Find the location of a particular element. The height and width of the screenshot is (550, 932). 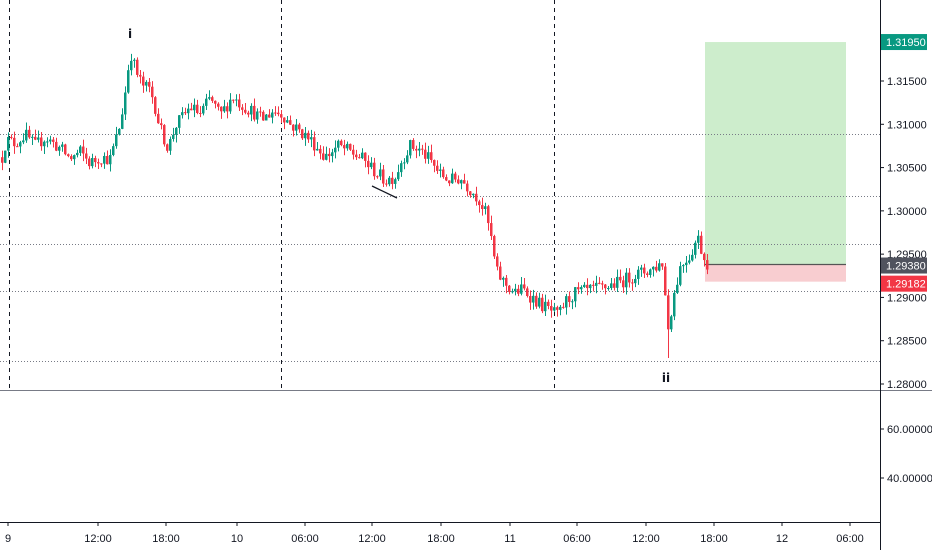

time-label-1: 12:00 is located at coordinates (98, 539).